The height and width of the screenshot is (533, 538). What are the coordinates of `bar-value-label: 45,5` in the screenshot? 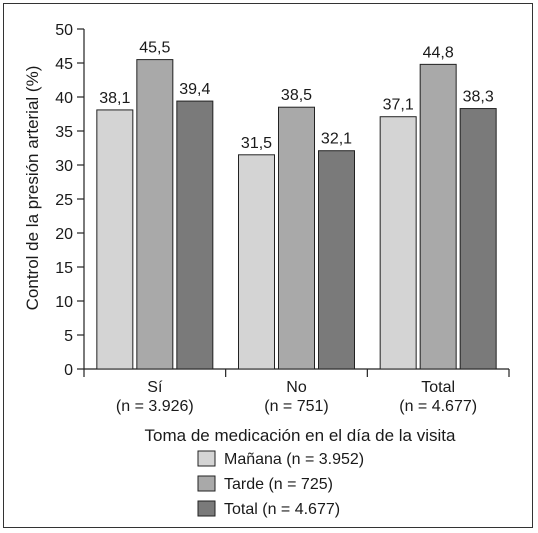 It's located at (154, 48).